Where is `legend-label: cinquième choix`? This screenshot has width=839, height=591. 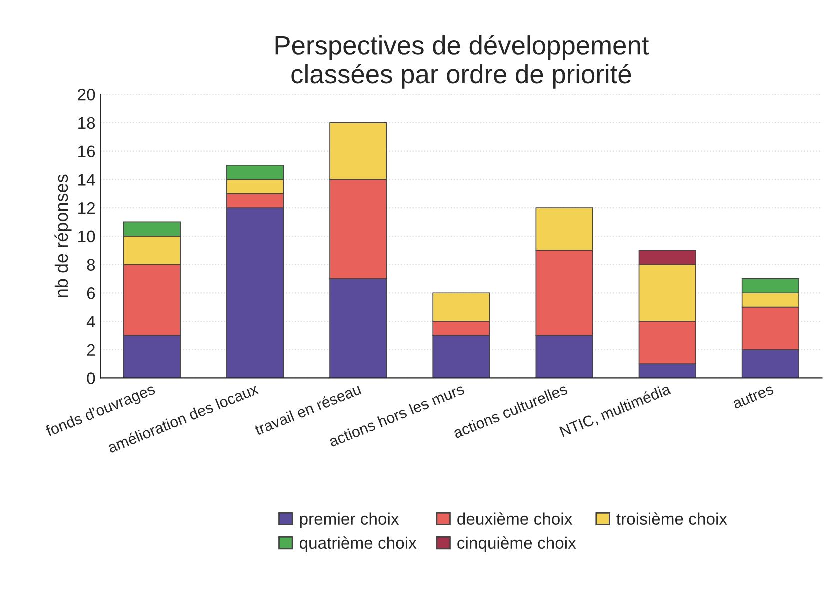
legend-label: cinquième choix is located at coordinates (517, 544).